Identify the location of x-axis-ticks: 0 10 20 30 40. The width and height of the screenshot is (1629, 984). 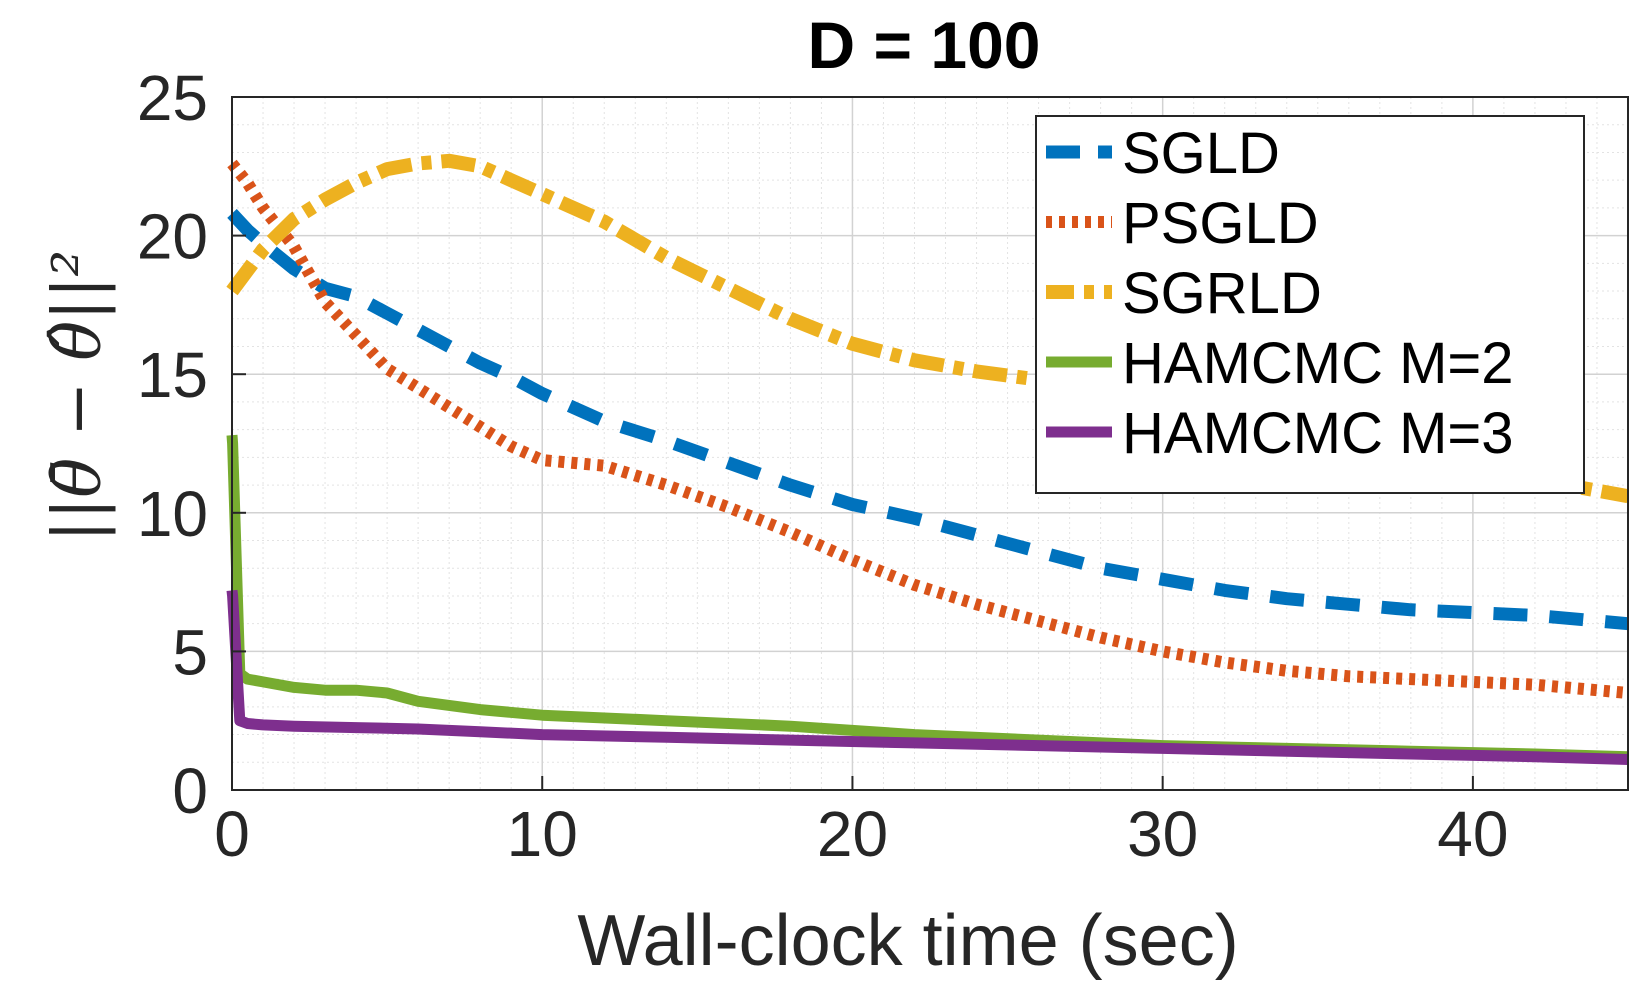
(861, 823).